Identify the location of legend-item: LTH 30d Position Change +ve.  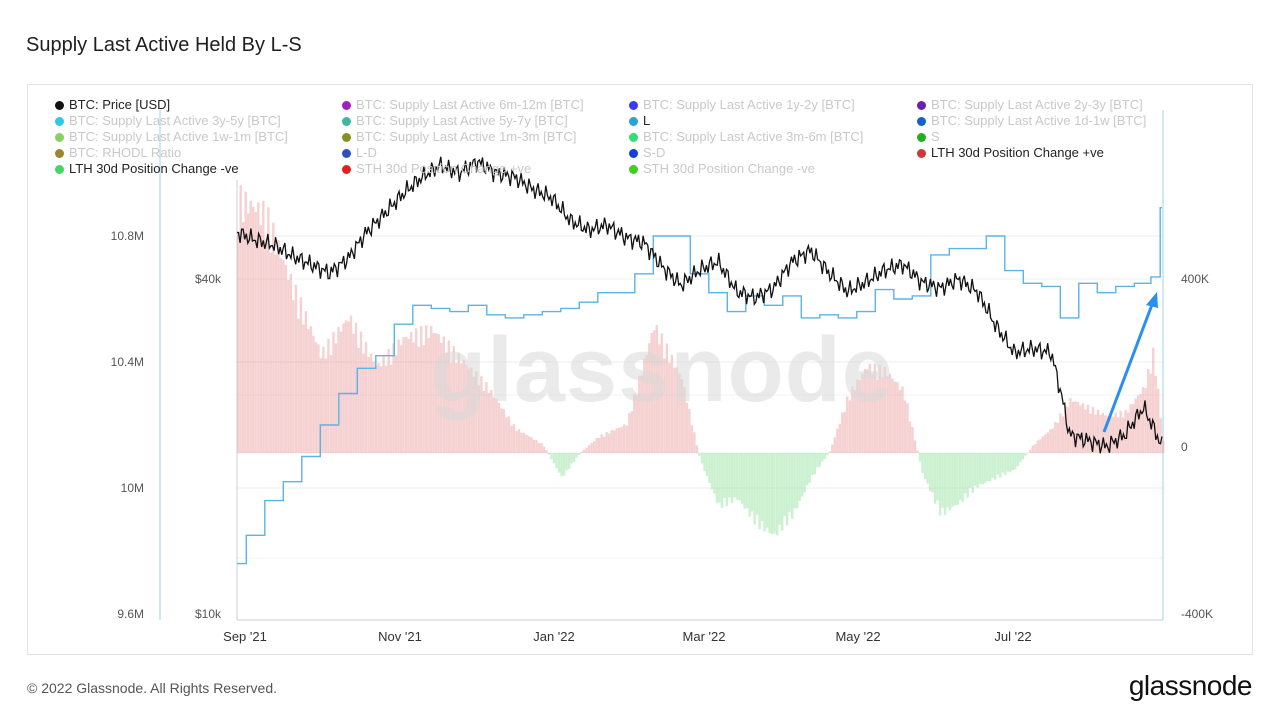
(1010, 153).